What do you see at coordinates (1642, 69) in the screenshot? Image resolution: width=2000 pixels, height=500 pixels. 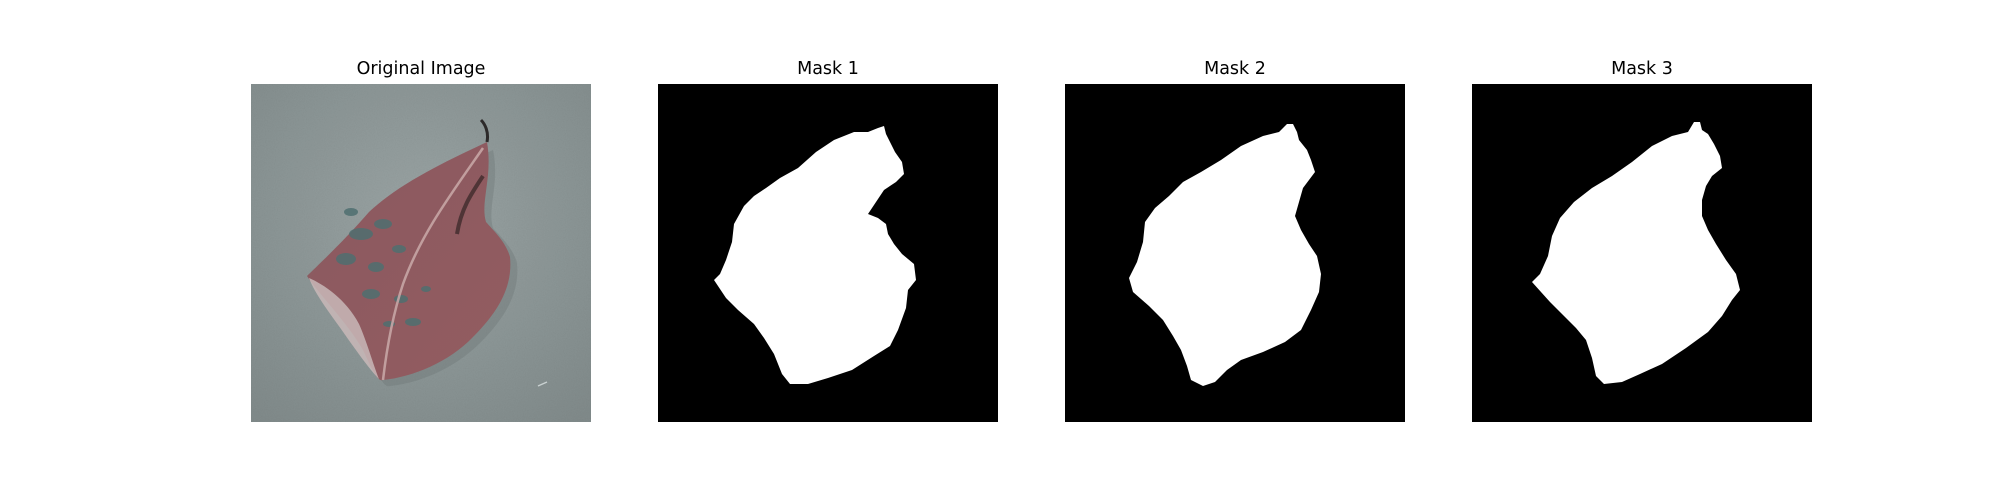 I see `panel-title: Mask 3` at bounding box center [1642, 69].